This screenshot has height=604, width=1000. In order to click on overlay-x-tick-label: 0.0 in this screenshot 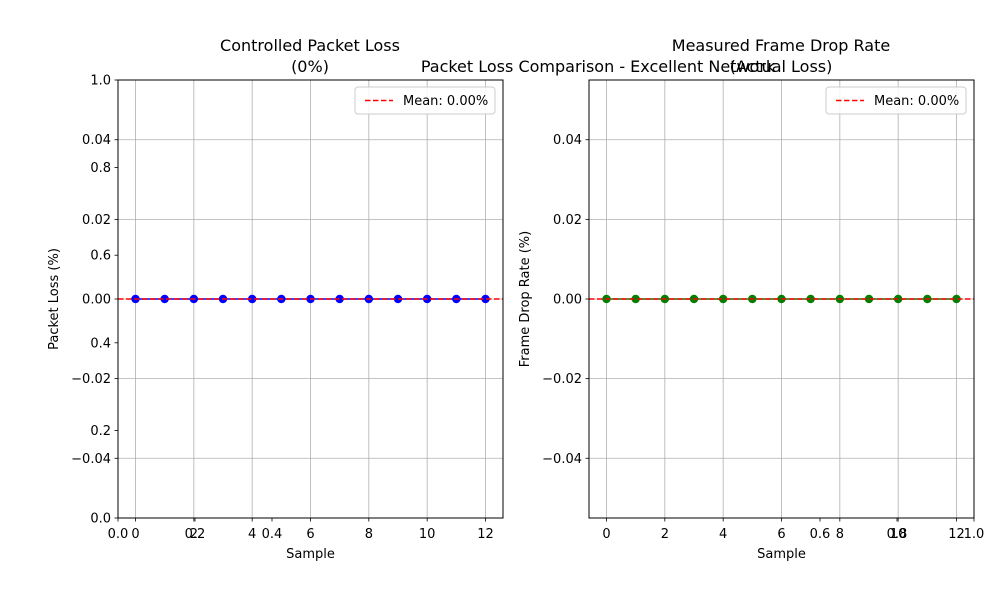, I will do `click(118, 534)`.